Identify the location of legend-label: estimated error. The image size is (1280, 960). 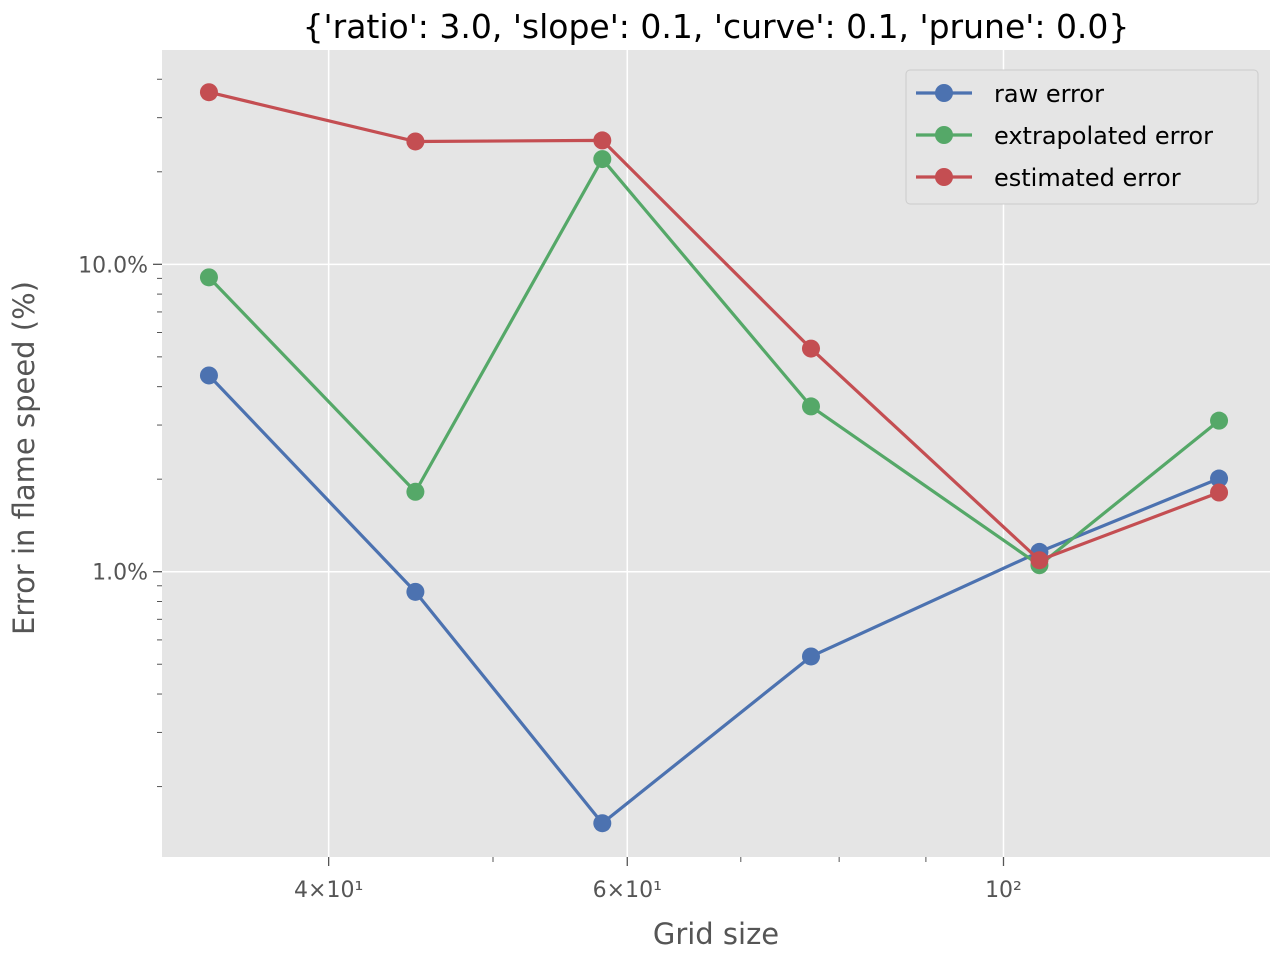
(1087, 178).